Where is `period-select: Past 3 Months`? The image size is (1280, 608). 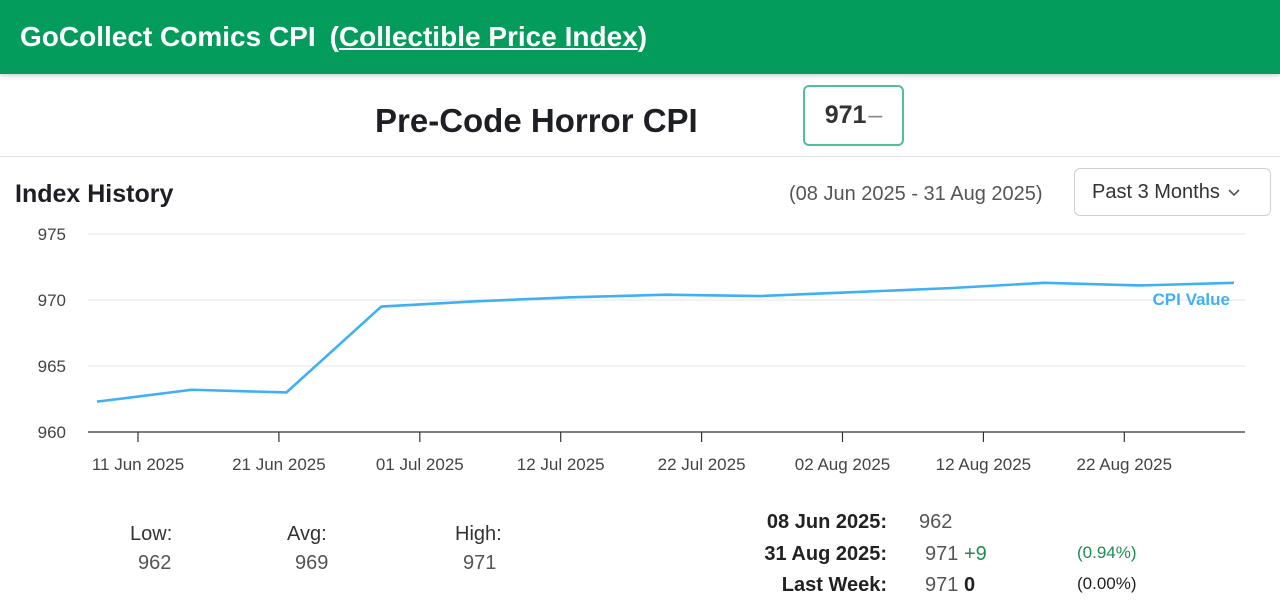 period-select: Past 3 Months is located at coordinates (1172, 192).